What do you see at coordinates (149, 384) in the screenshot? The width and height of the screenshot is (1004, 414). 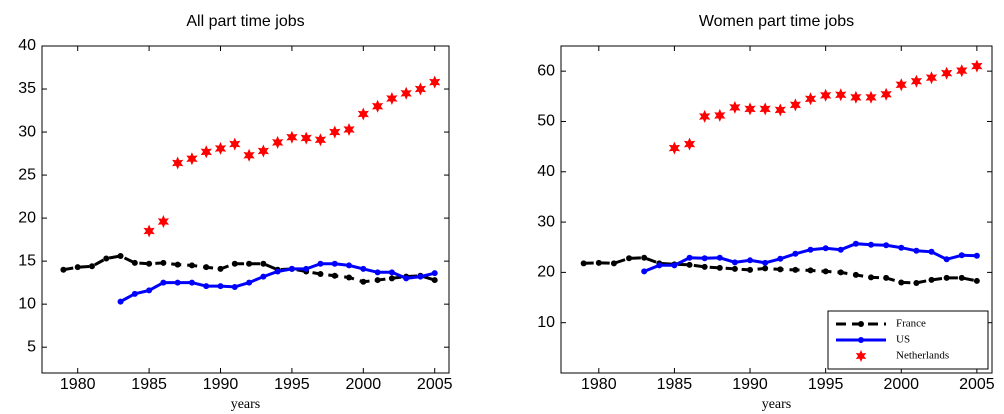 I see `x-tick-label: 1985` at bounding box center [149, 384].